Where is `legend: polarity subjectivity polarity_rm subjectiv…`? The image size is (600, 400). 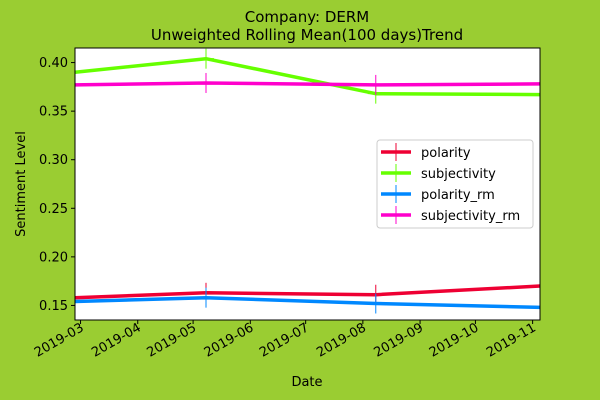
legend: polarity subjectivity polarity_rm subjectiv… is located at coordinates (455, 184).